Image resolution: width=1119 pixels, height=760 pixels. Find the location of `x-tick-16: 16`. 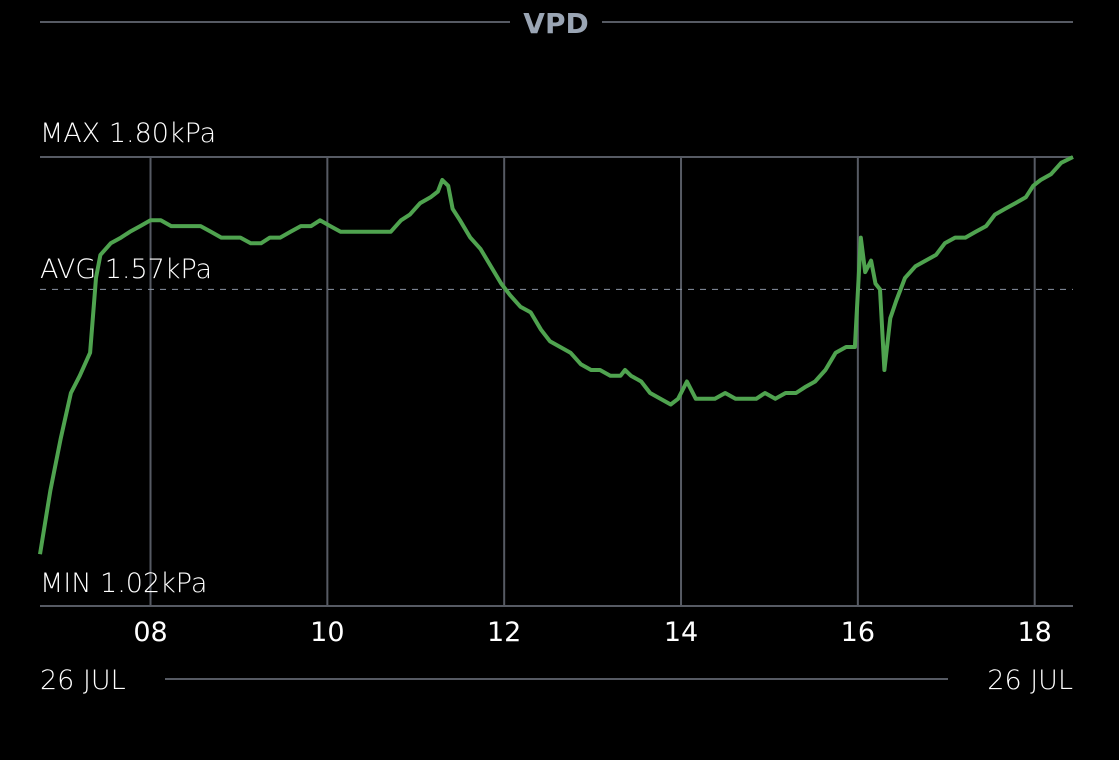

x-tick-16: 16 is located at coordinates (858, 632).